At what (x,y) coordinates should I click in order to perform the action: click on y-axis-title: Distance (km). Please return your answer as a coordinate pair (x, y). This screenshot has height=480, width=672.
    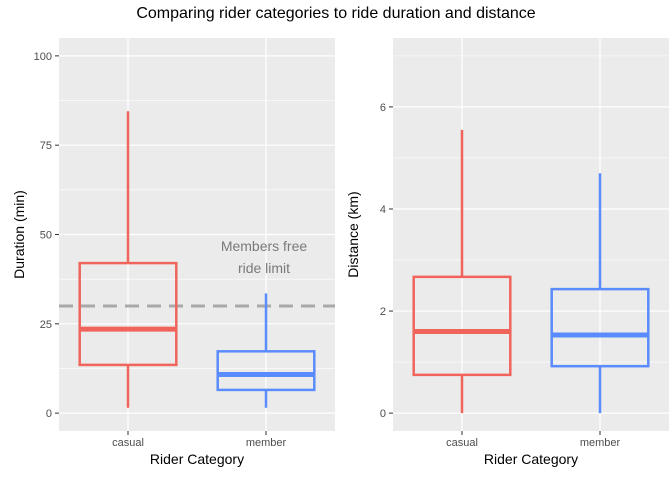
    Looking at the image, I should click on (353, 234).